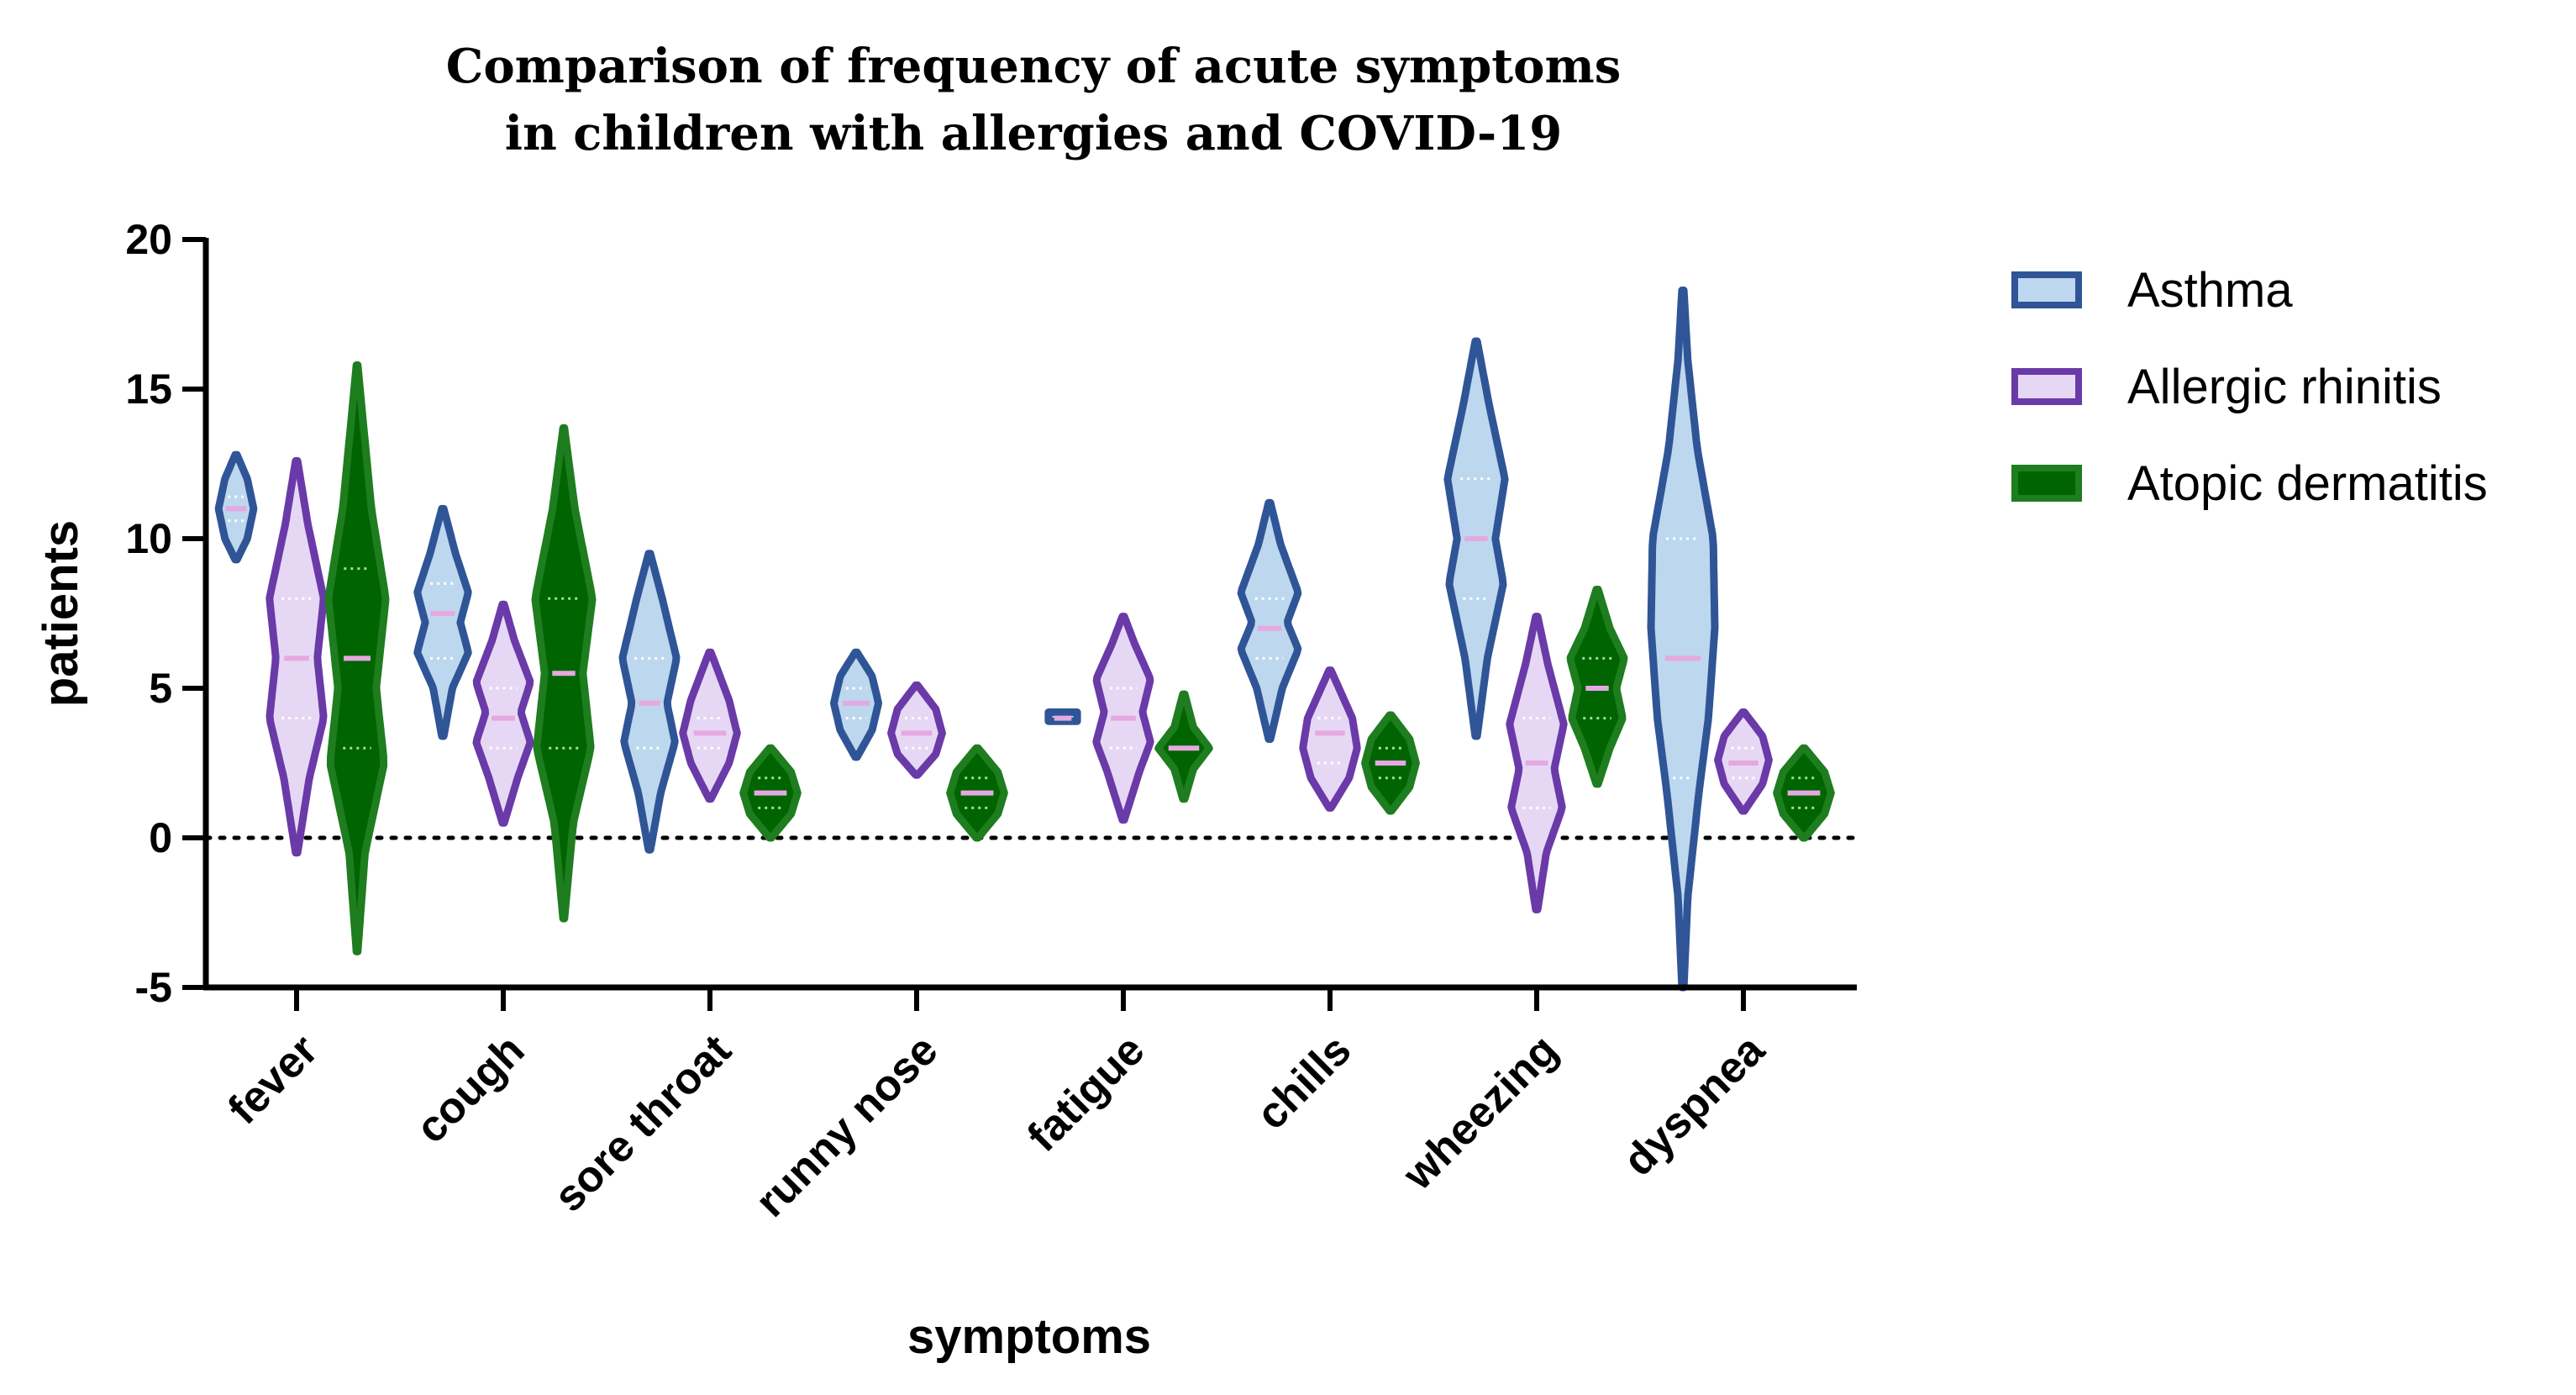 The image size is (2576, 1395). Describe the element at coordinates (1033, 133) in the screenshot. I see `chart-title-line-2: in children with allergies and COVID-19` at that location.